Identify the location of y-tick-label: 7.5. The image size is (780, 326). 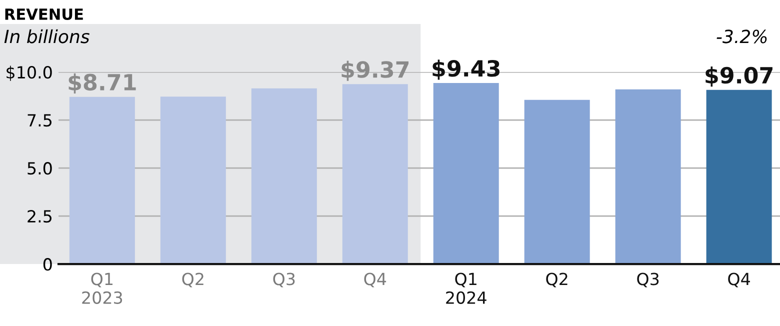
(40, 120).